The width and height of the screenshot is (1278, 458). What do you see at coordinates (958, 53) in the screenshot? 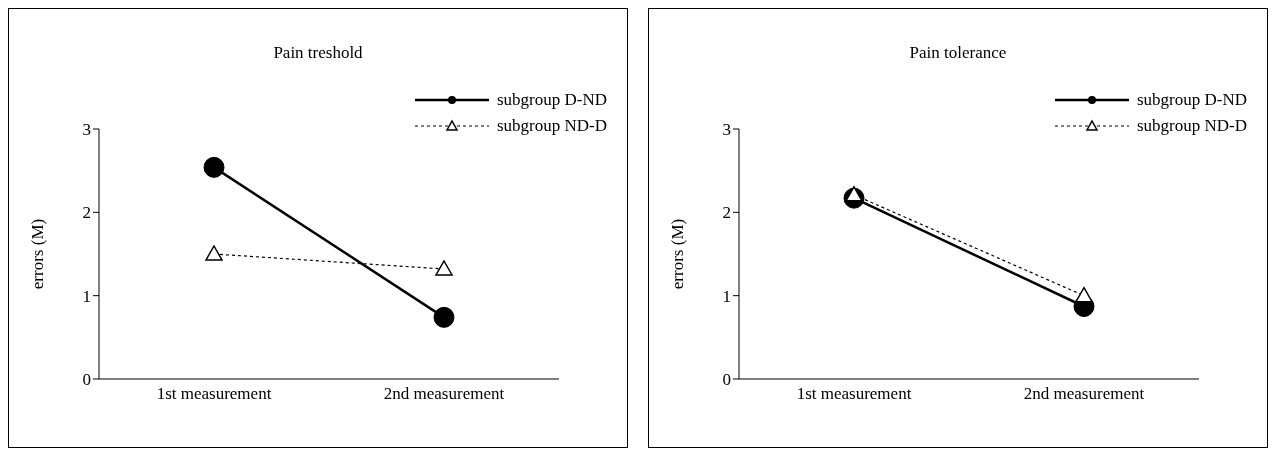
I see `chart-title: Pain tolerance` at bounding box center [958, 53].